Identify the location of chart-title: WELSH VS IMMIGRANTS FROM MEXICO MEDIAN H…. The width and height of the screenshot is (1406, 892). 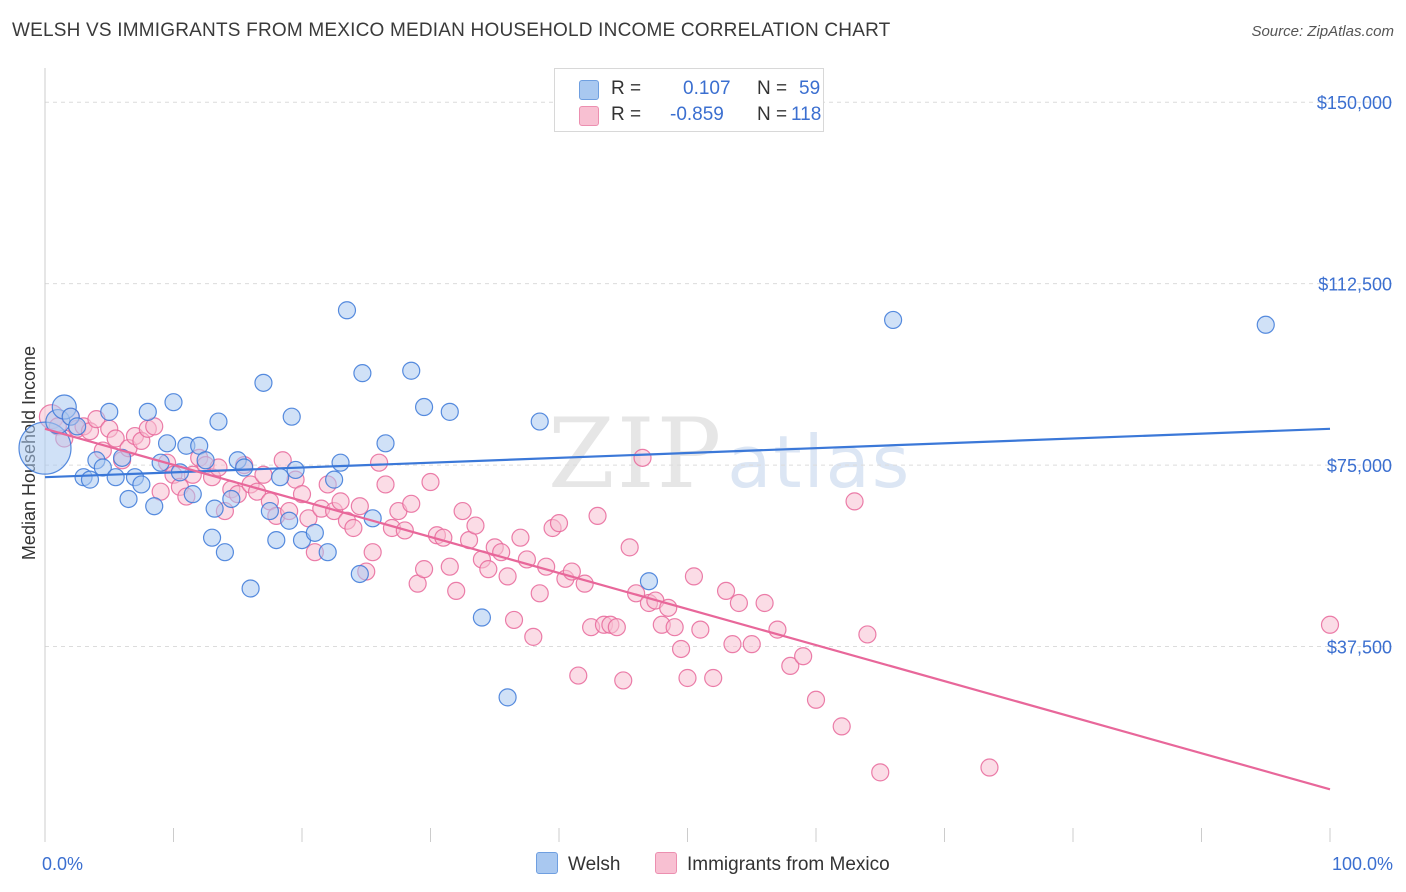
(451, 30).